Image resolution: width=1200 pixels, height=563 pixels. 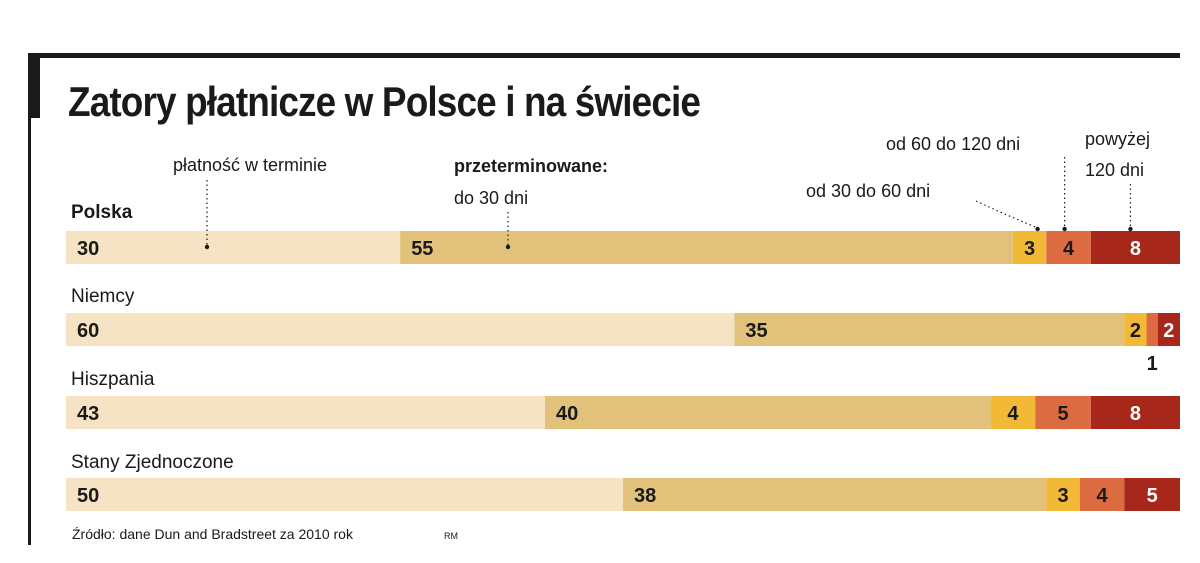 What do you see at coordinates (604, 55) in the screenshot?
I see `frame-top-rule` at bounding box center [604, 55].